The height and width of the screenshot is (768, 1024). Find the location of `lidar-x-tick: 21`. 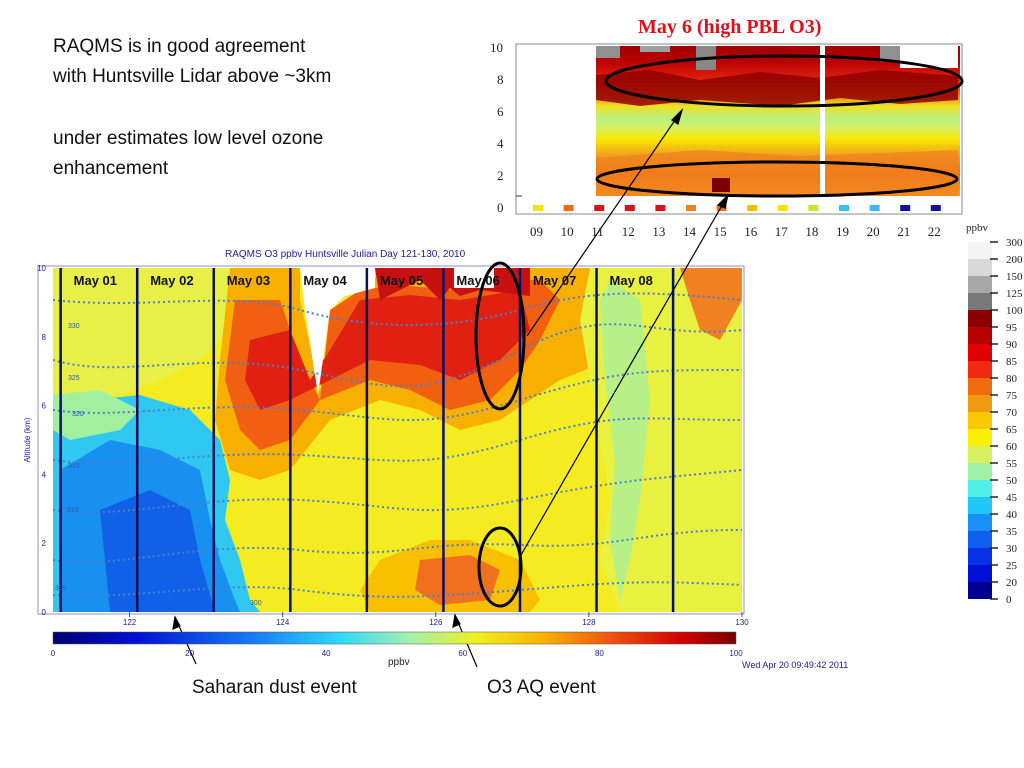

lidar-x-tick: 21 is located at coordinates (904, 231).